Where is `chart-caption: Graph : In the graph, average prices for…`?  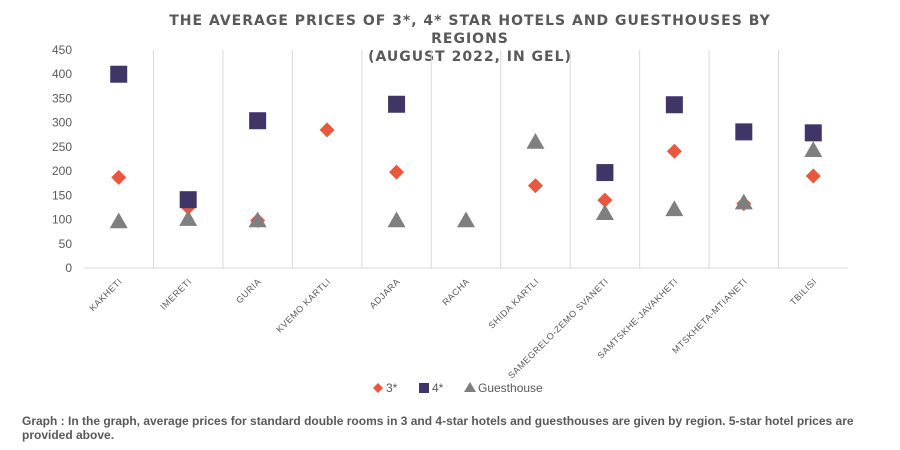 chart-caption: Graph : In the graph, average prices for… is located at coordinates (438, 428).